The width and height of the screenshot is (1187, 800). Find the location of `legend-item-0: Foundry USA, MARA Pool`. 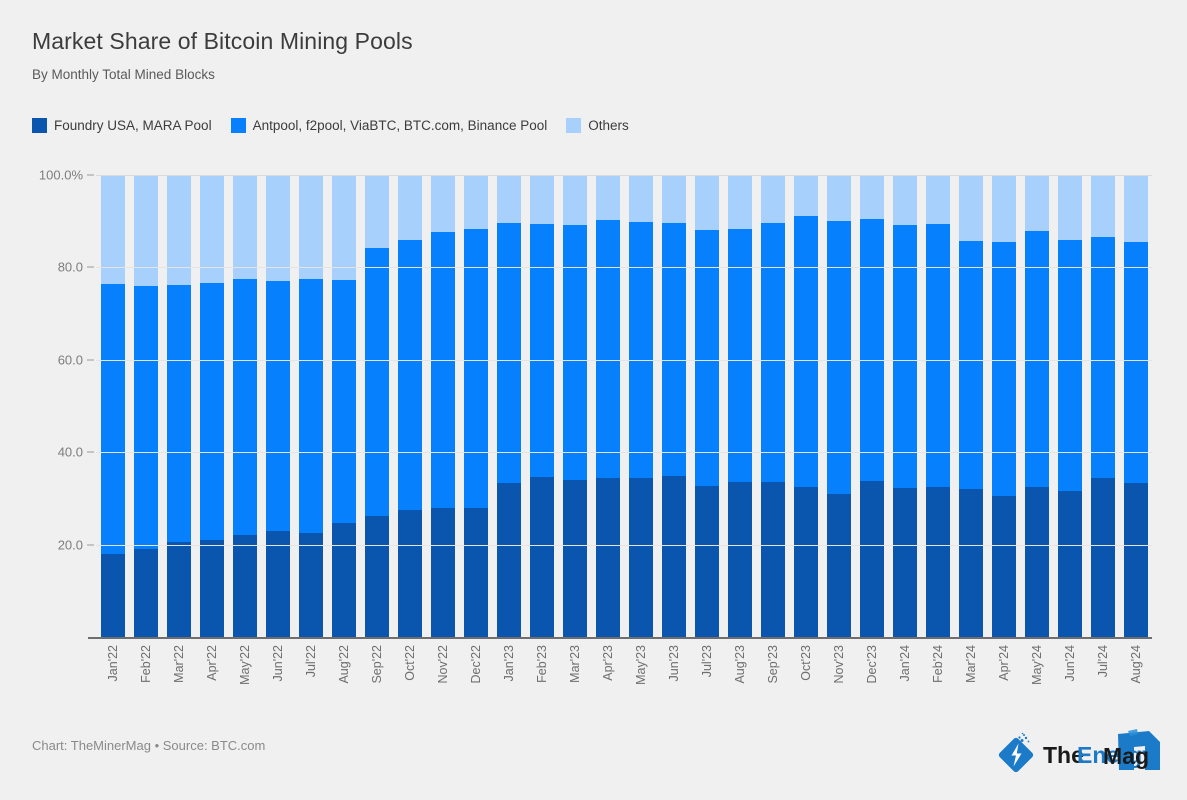

legend-item-0: Foundry USA, MARA Pool is located at coordinates (122, 125).